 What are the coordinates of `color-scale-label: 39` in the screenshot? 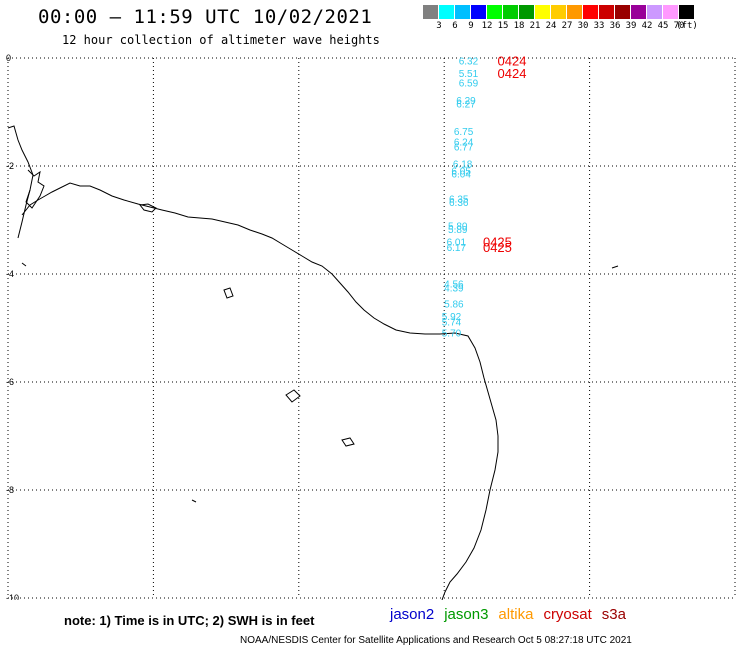 It's located at (631, 26).